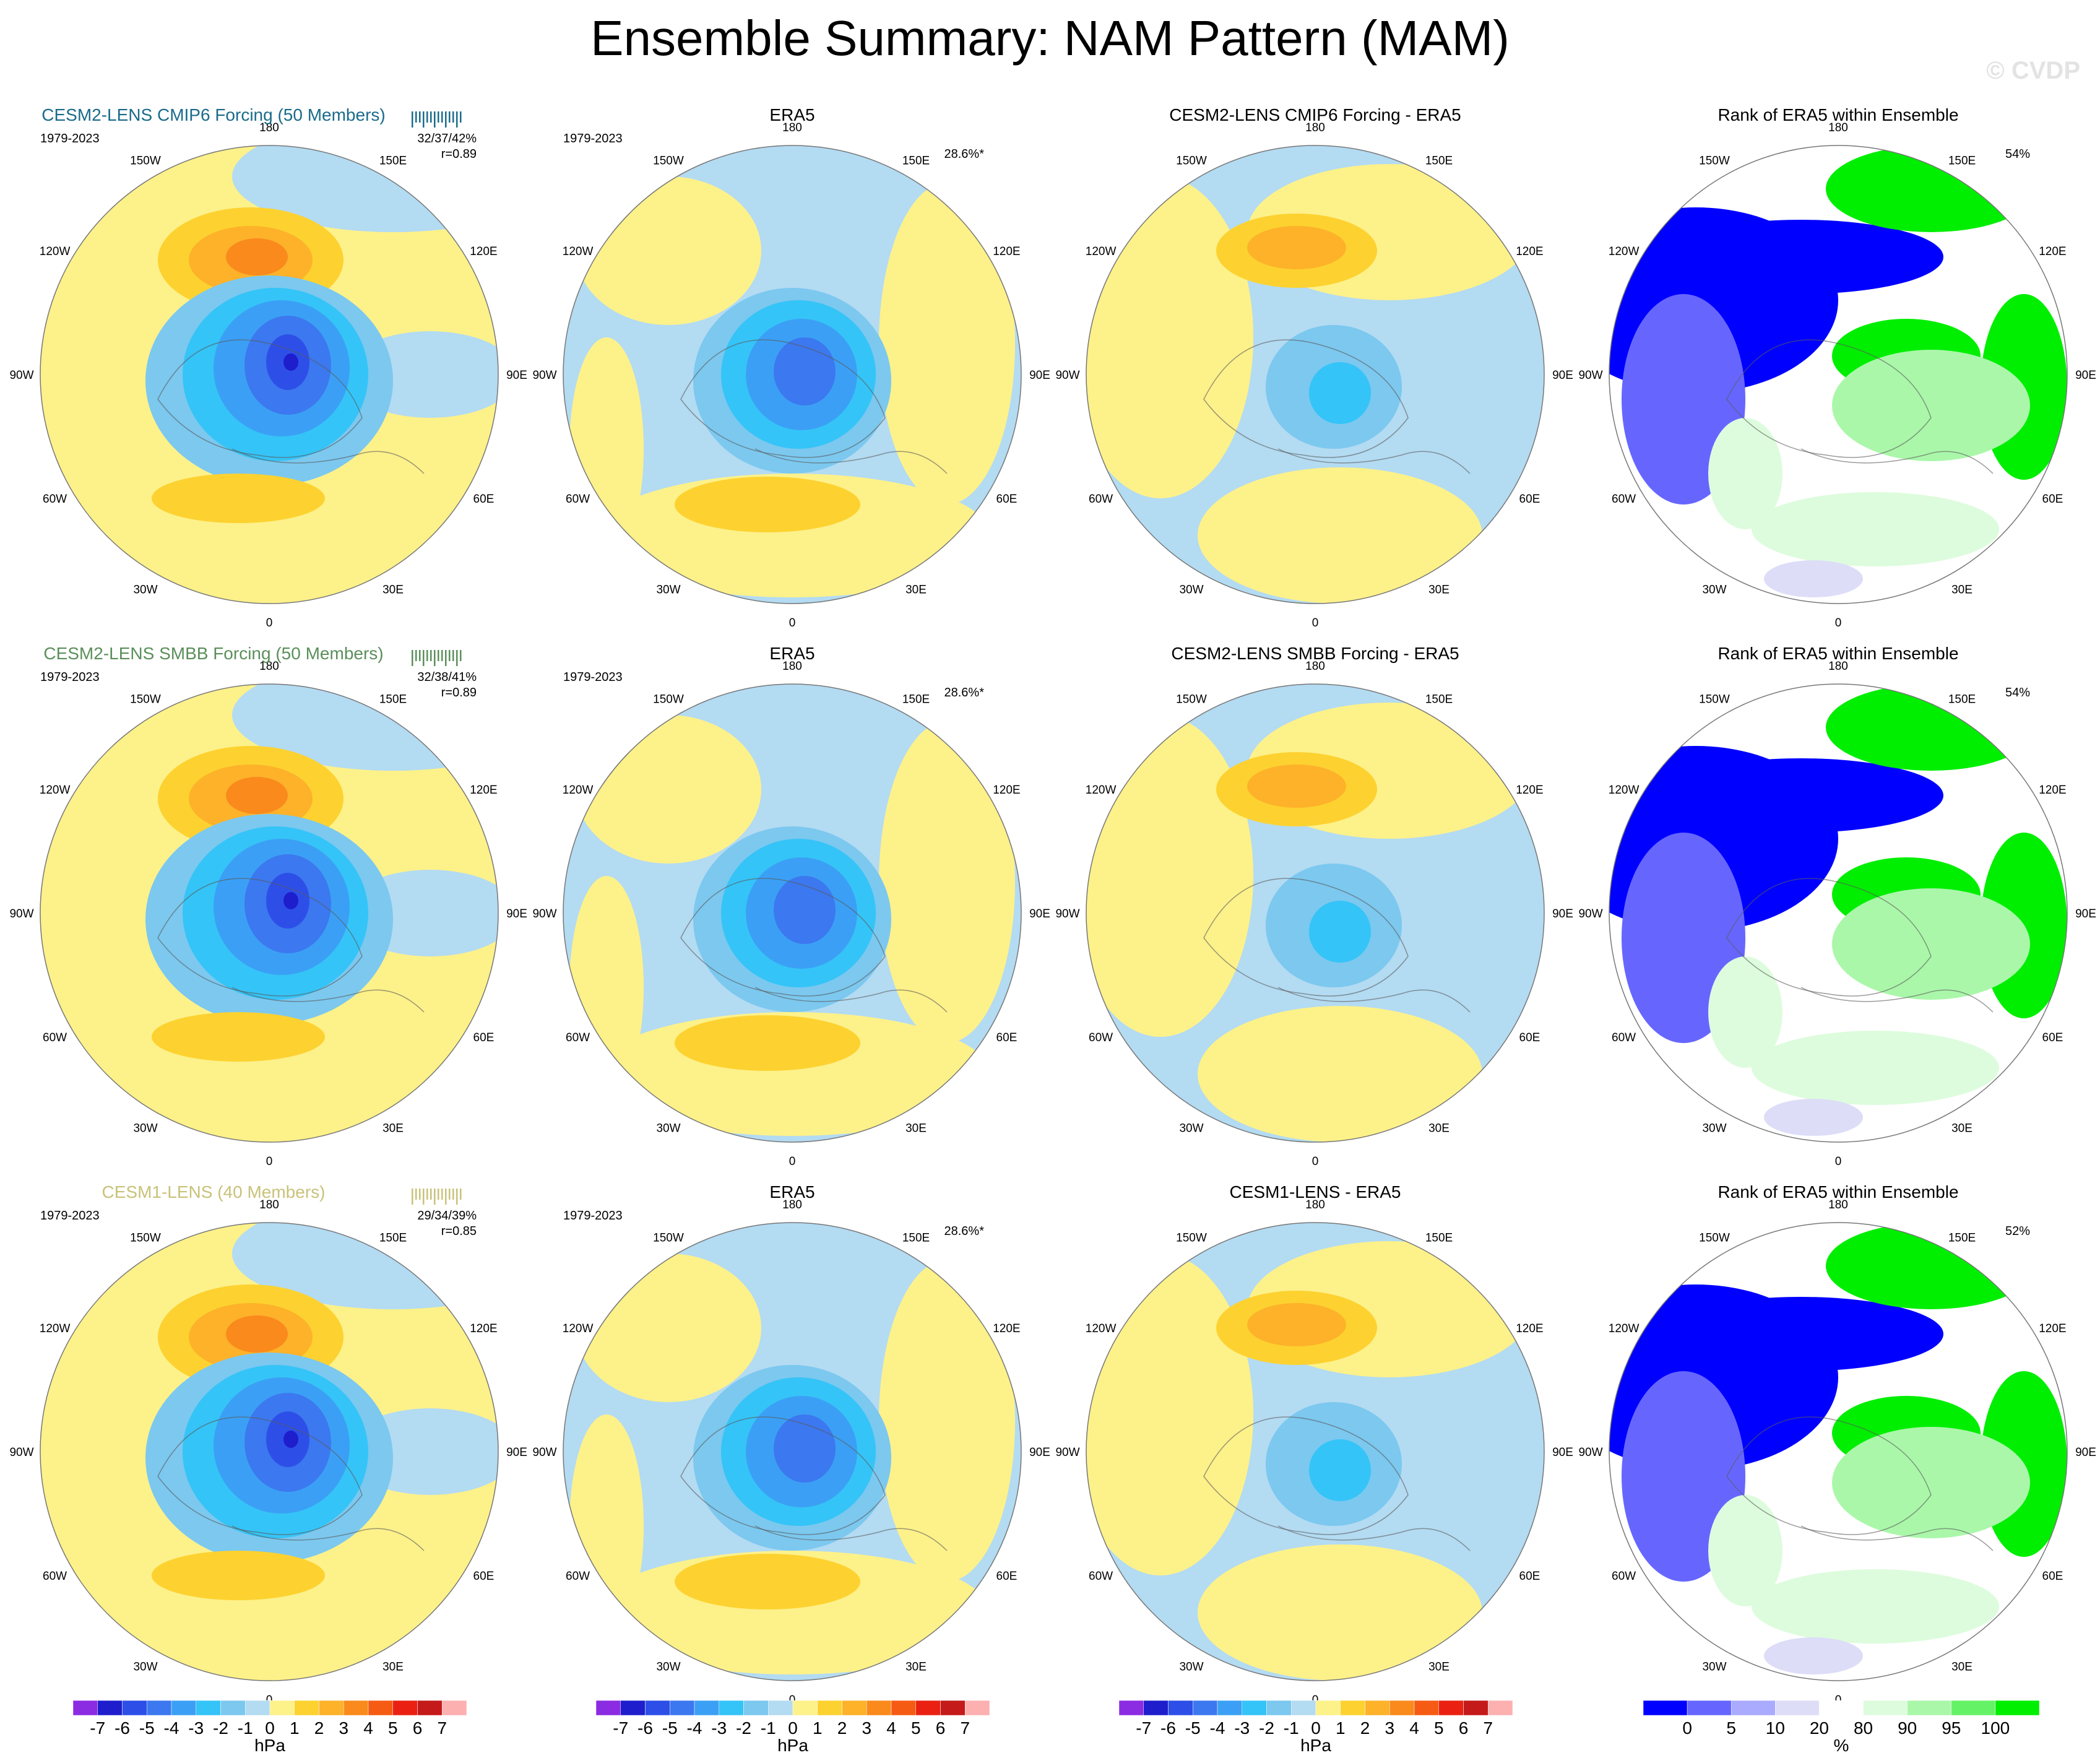  What do you see at coordinates (1962, 1667) in the screenshot?
I see `lon-label: 30E` at bounding box center [1962, 1667].